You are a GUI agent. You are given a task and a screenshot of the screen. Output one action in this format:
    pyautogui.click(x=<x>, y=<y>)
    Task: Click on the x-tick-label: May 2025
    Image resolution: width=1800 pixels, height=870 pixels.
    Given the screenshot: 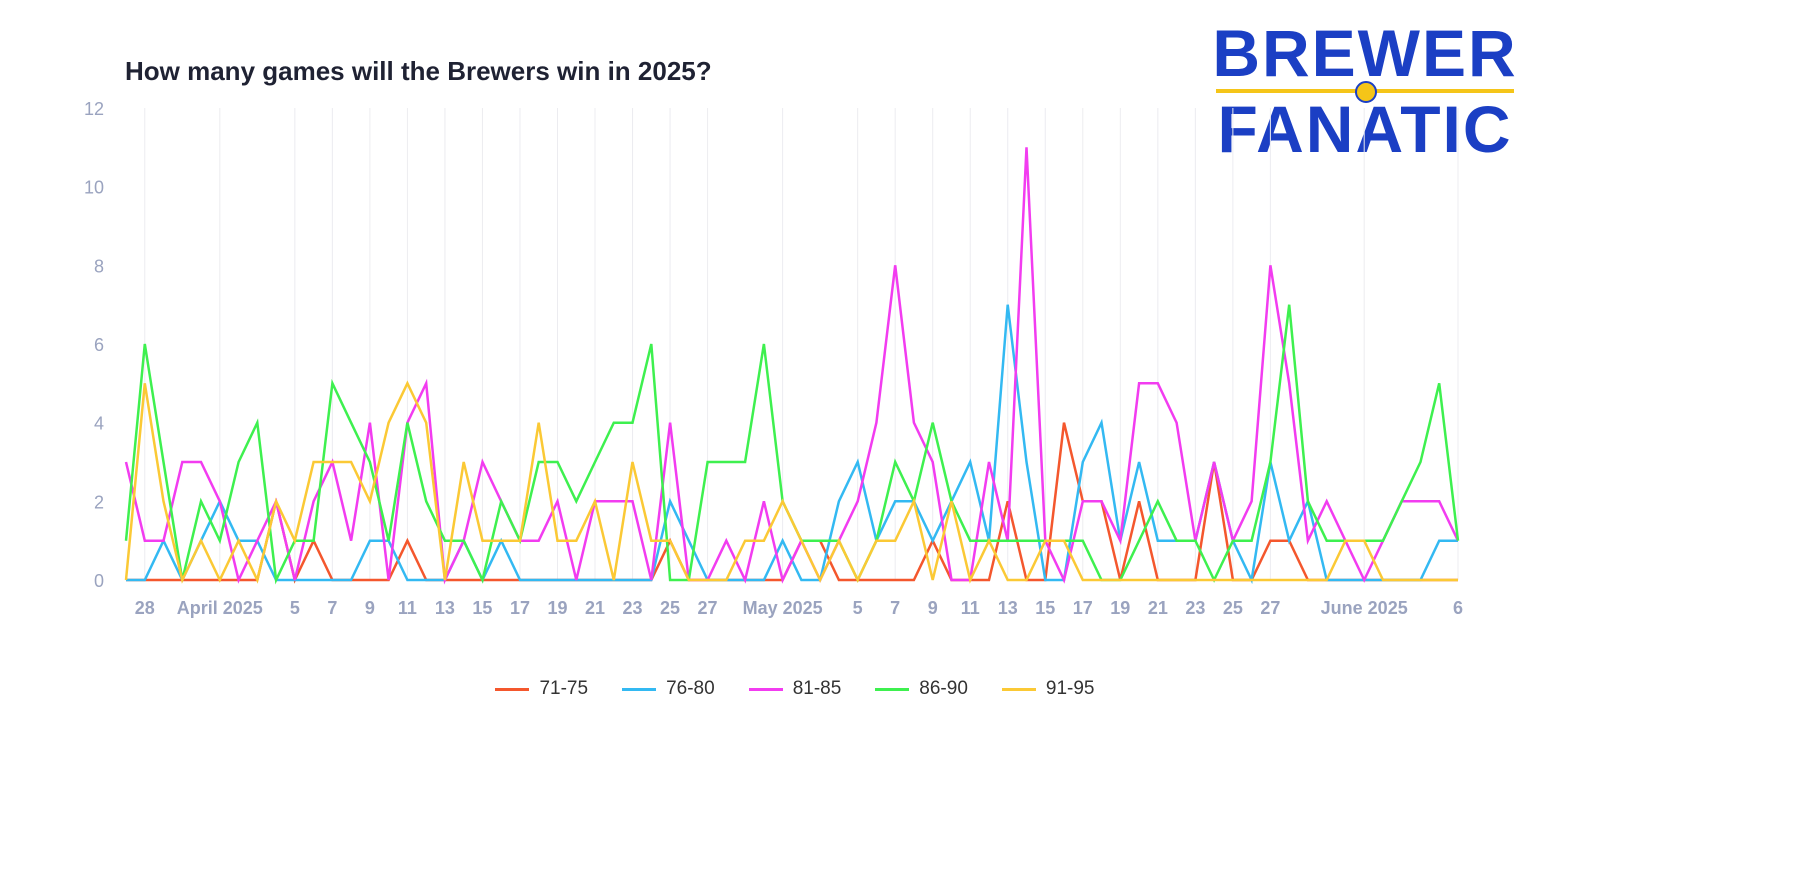 What is the action you would take?
    pyautogui.click(x=783, y=608)
    